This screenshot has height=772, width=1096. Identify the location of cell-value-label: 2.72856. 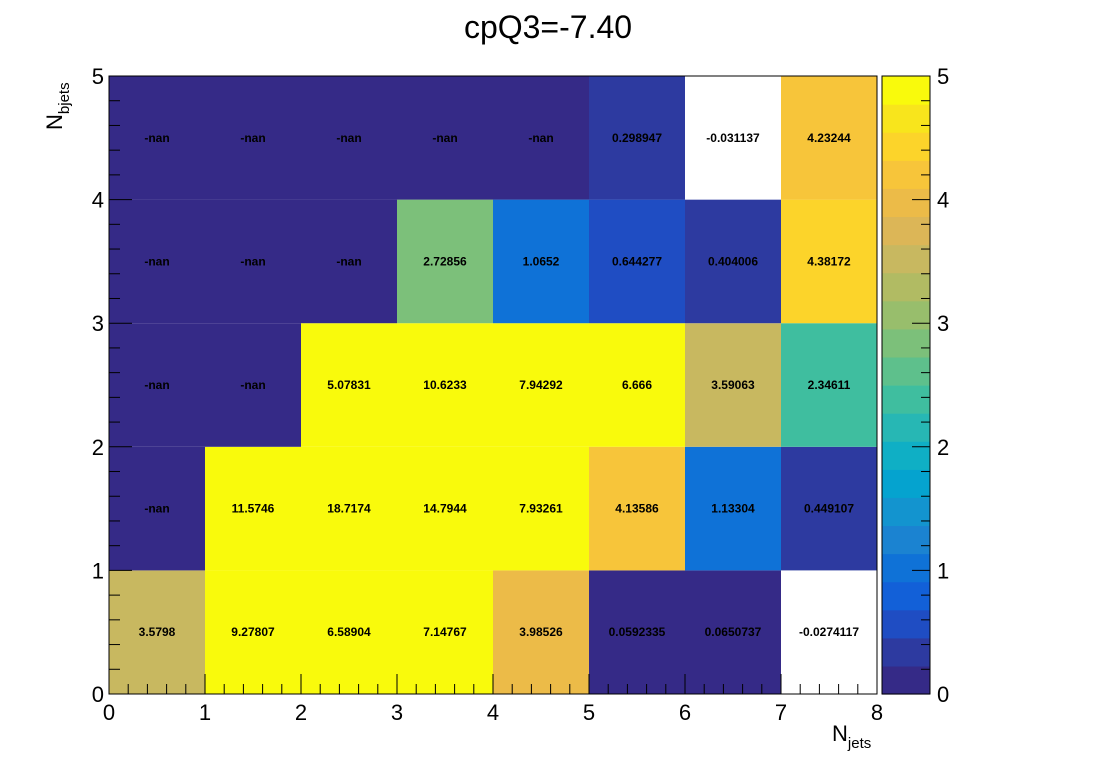
(445, 261).